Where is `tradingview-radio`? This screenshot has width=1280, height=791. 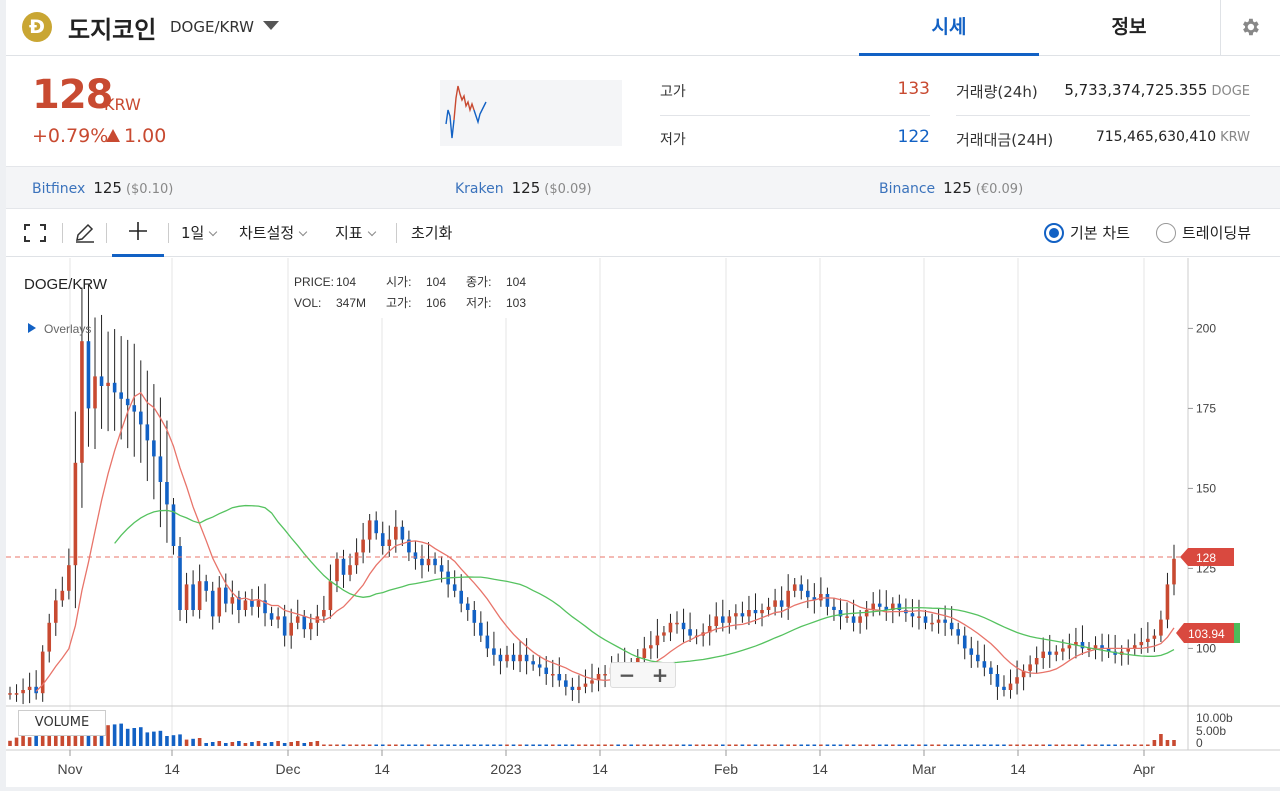 tradingview-radio is located at coordinates (1166, 233).